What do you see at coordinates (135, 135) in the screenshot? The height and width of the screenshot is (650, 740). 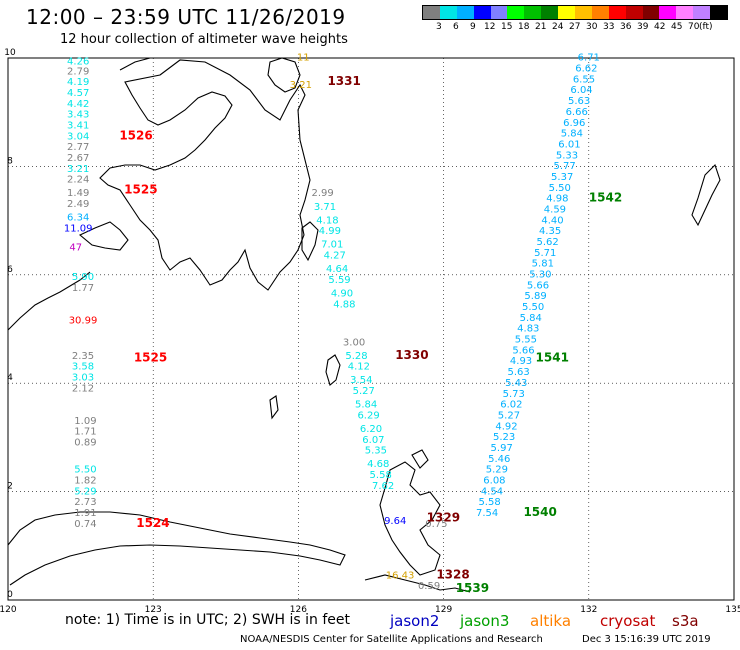 I see `track-time-label: 1526` at bounding box center [135, 135].